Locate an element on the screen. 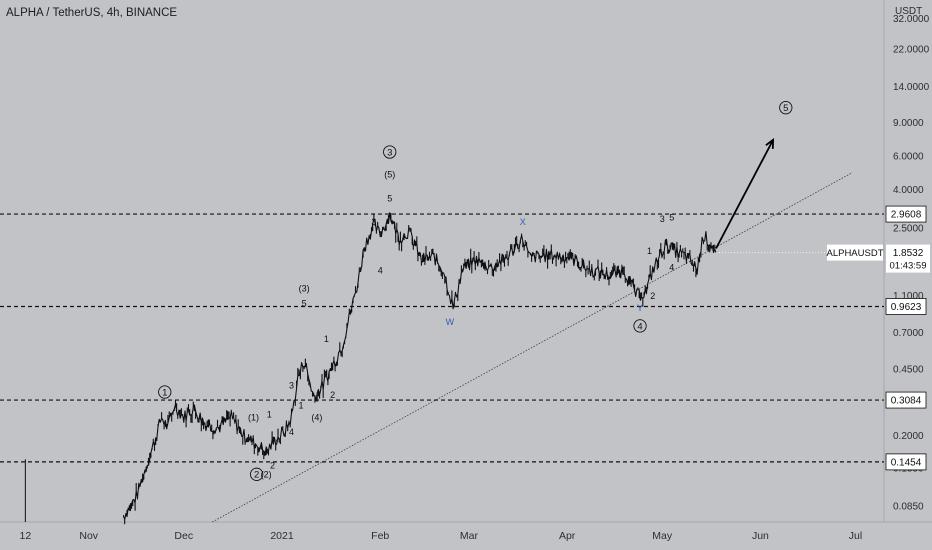 The image size is (932, 550). level-price-label: 2.9608 is located at coordinates (906, 215).